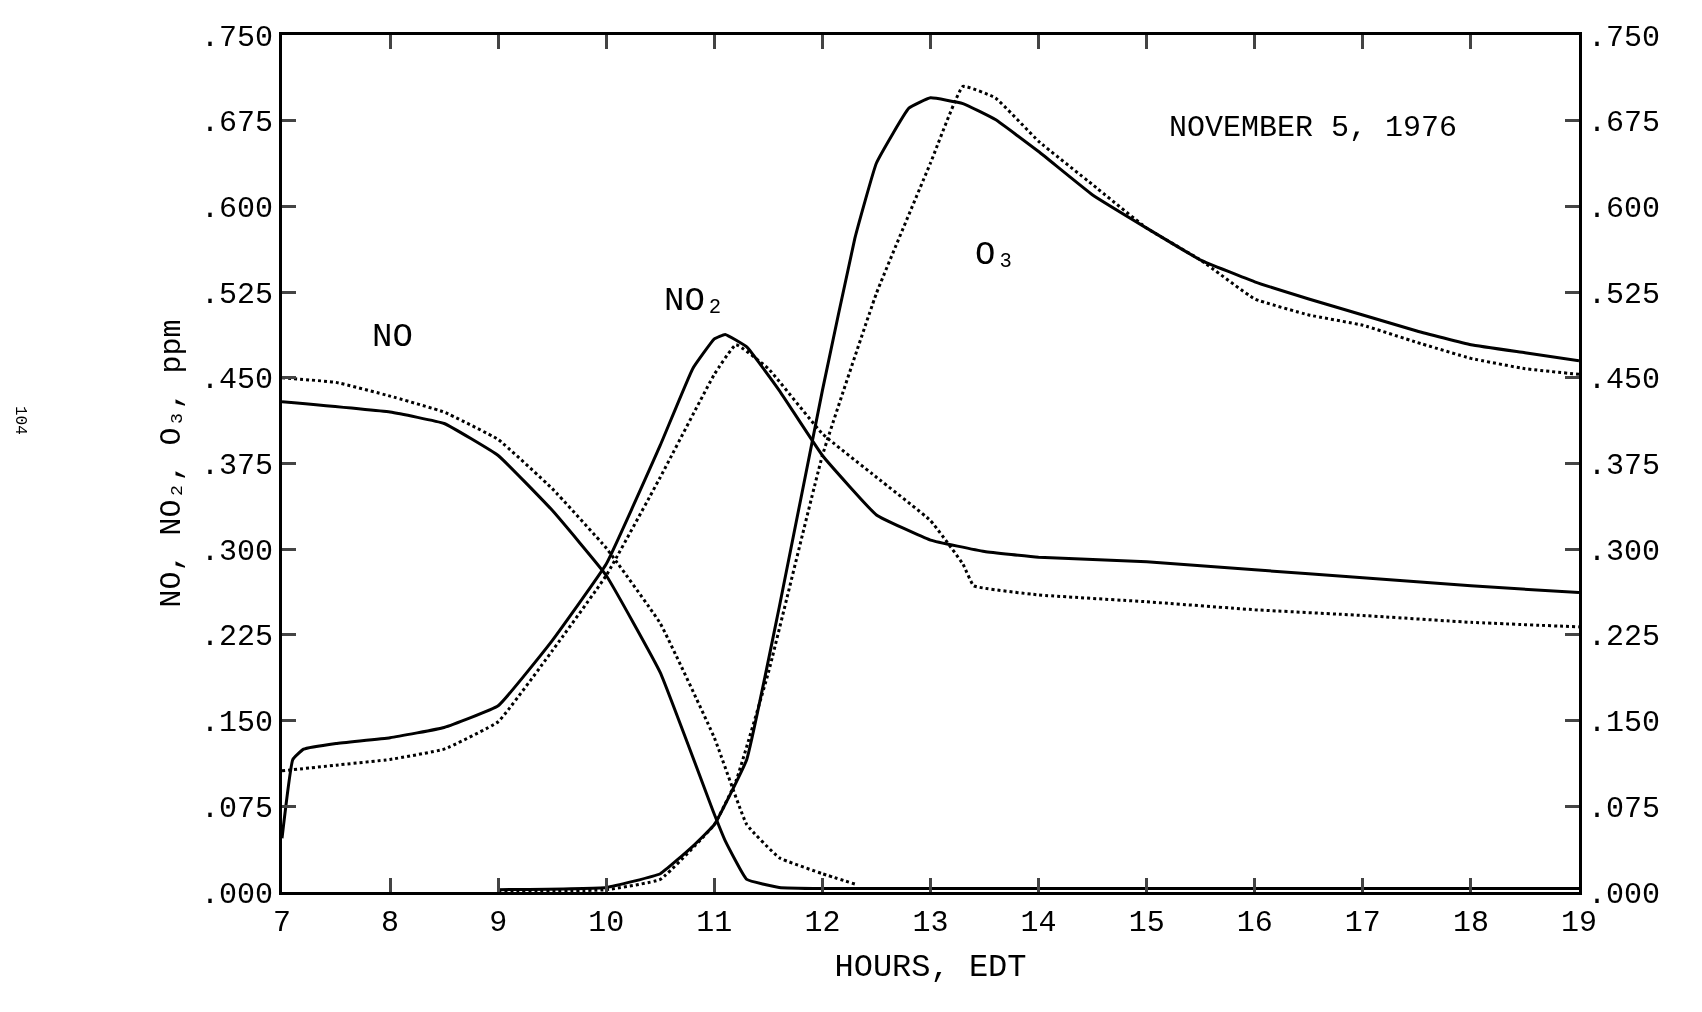  Describe the element at coordinates (714, 923) in the screenshot. I see `x-tick-label: 11` at that location.